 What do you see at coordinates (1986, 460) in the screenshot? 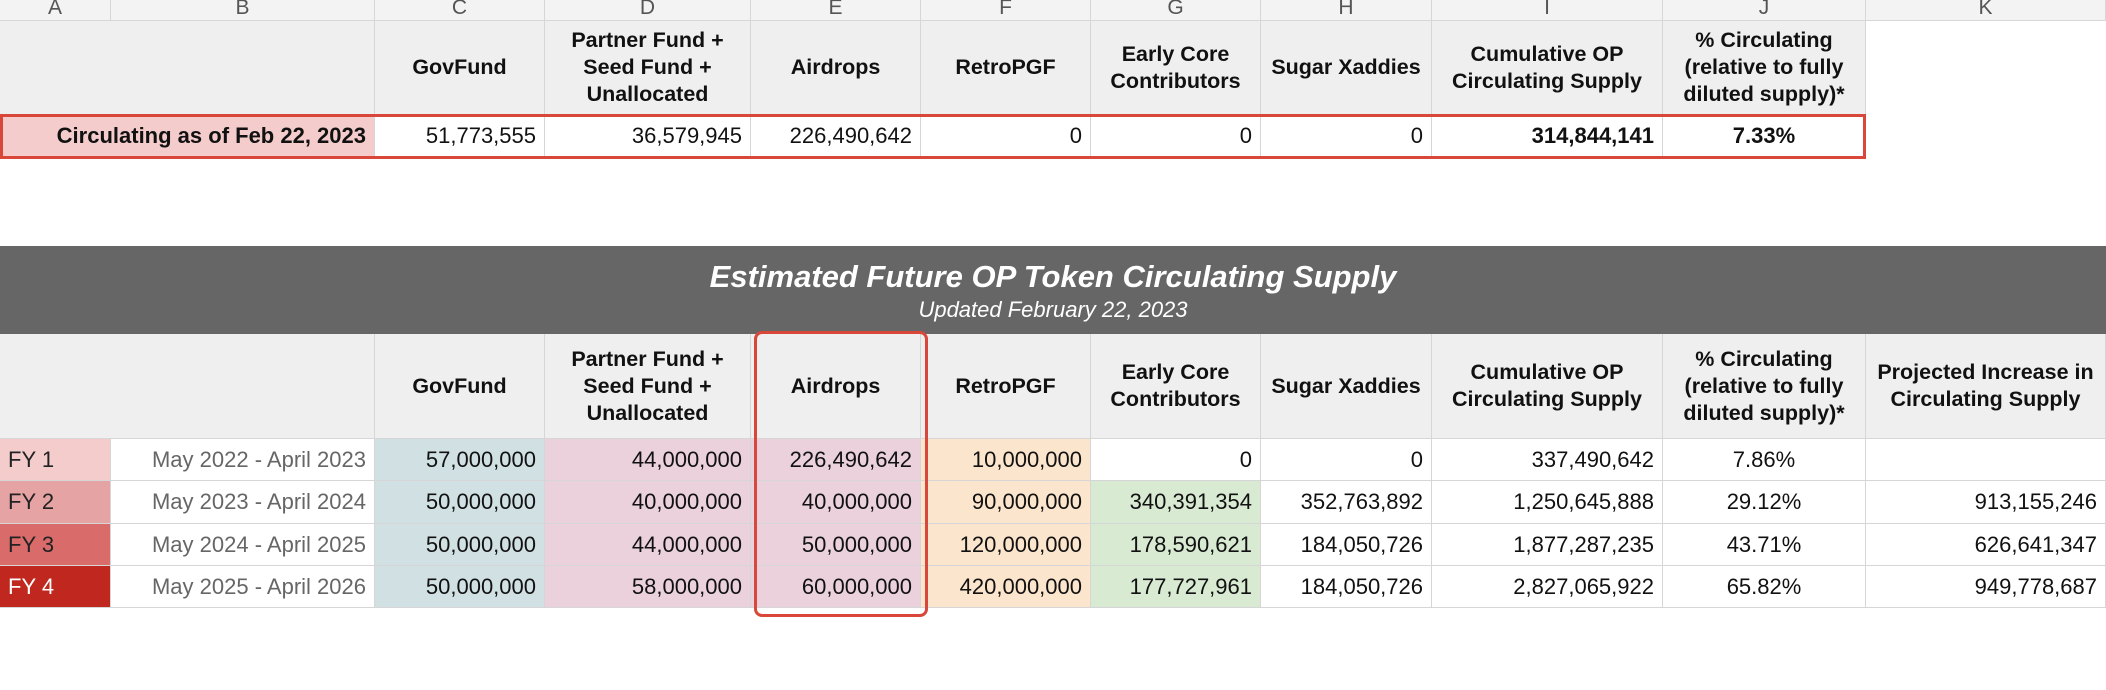
I see `value-cell` at bounding box center [1986, 460].